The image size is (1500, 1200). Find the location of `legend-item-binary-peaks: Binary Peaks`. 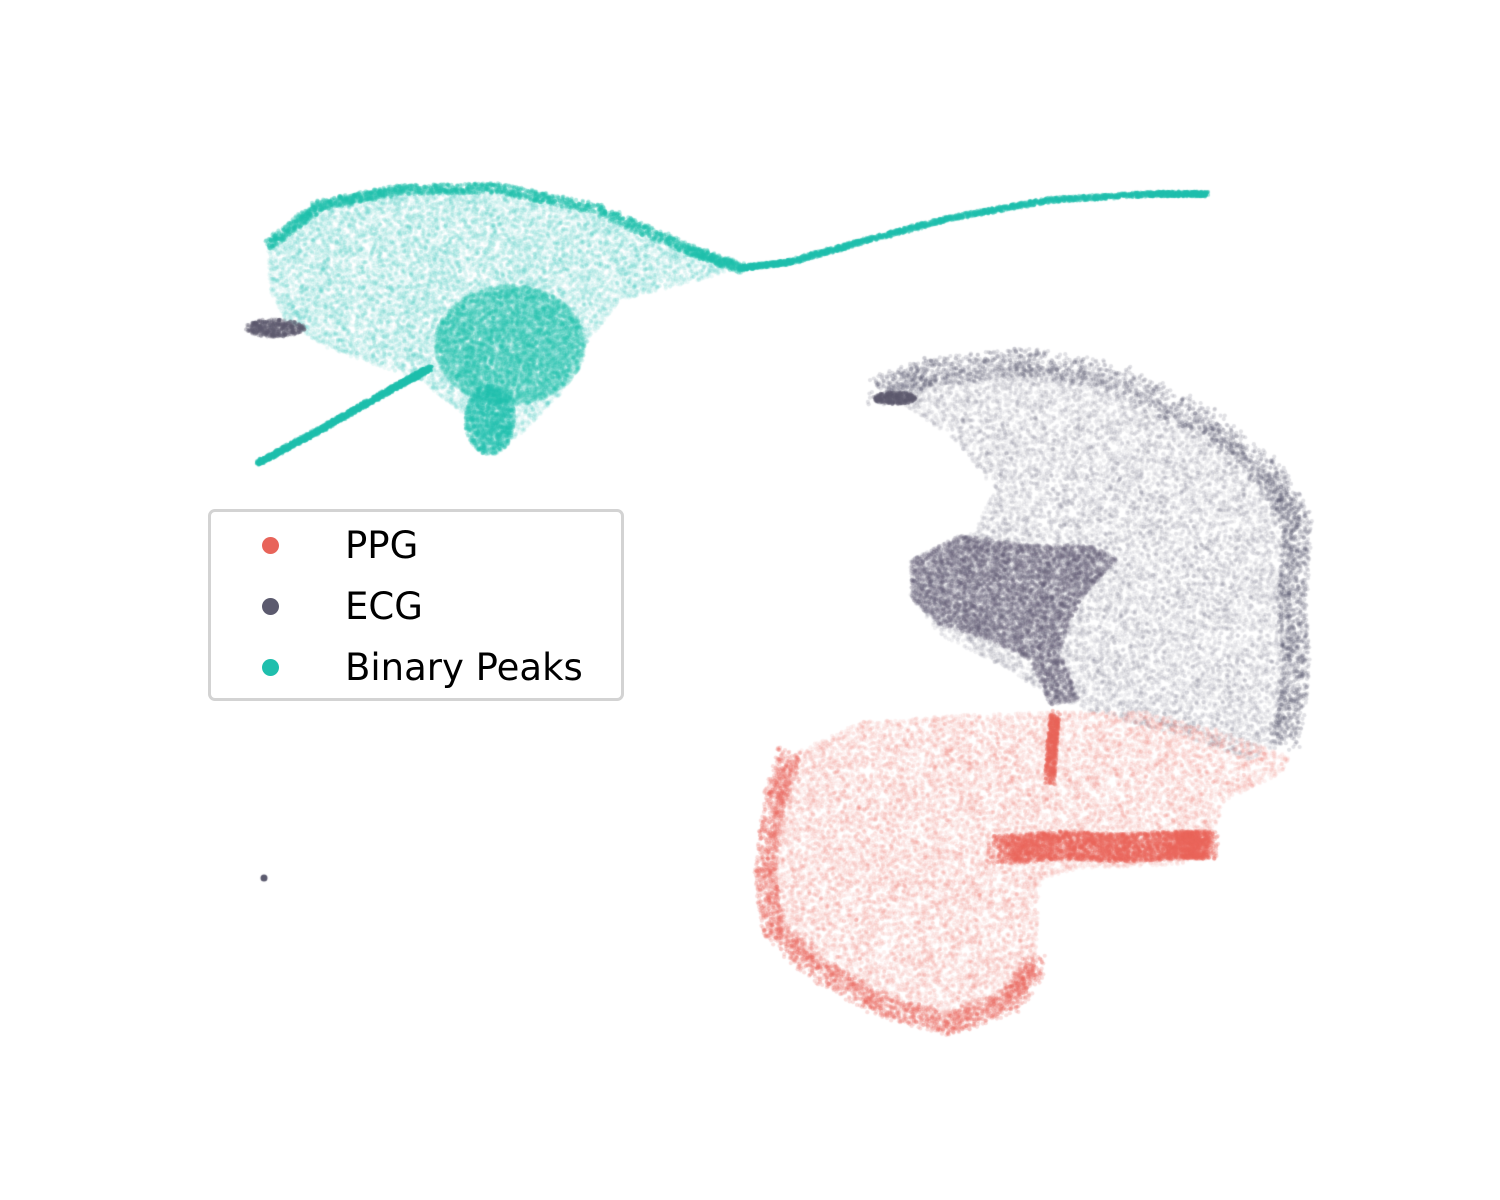

legend-item-binary-peaks: Binary Peaks is located at coordinates (416, 668).